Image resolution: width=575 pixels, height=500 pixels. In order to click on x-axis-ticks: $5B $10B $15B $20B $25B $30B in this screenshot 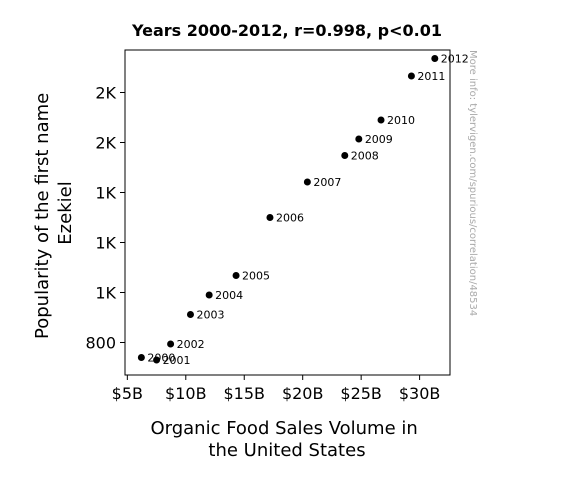, I will do `click(276, 389)`.